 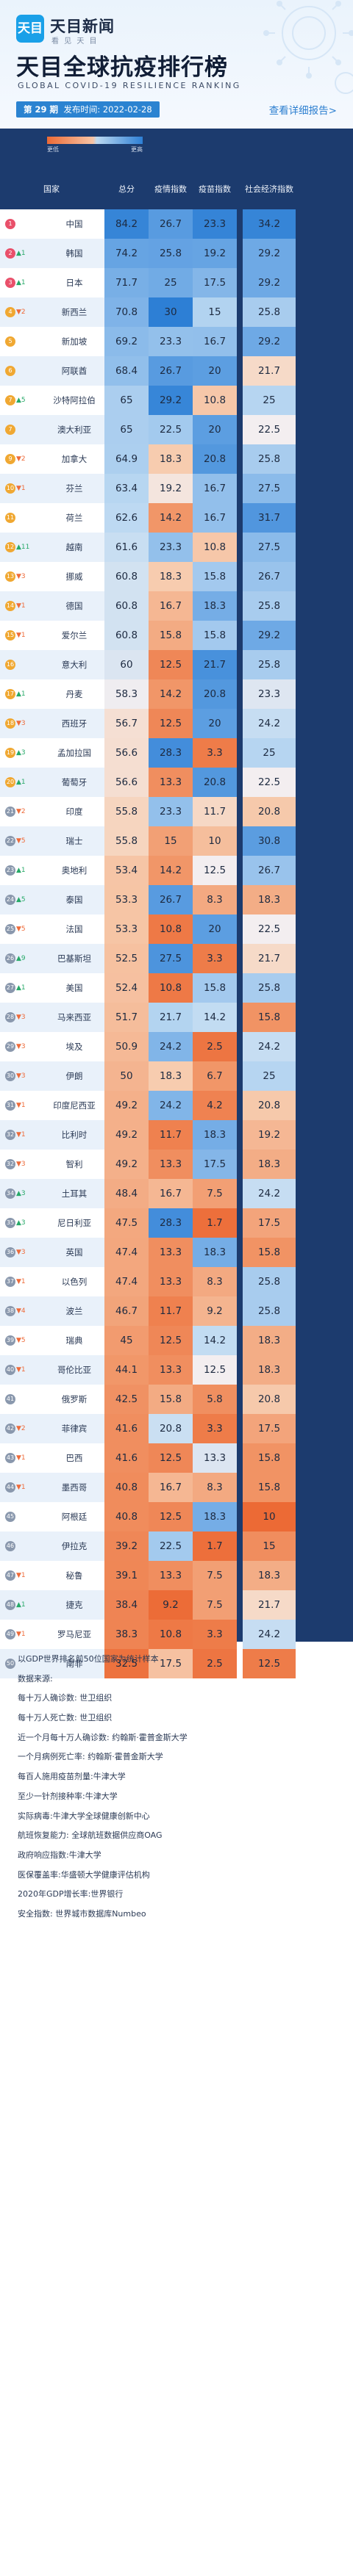 I want to click on rank-badge: 32, so click(x=10, y=1135).